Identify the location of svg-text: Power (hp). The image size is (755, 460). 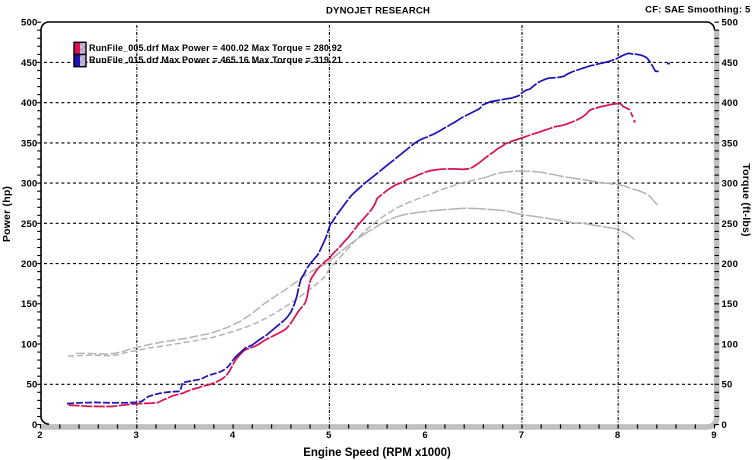
(7, 214).